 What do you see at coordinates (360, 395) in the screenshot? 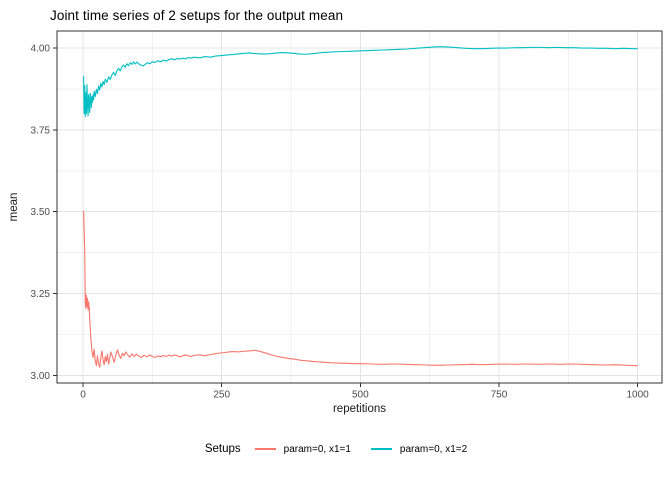
I see `x-tick-label: 500` at bounding box center [360, 395].